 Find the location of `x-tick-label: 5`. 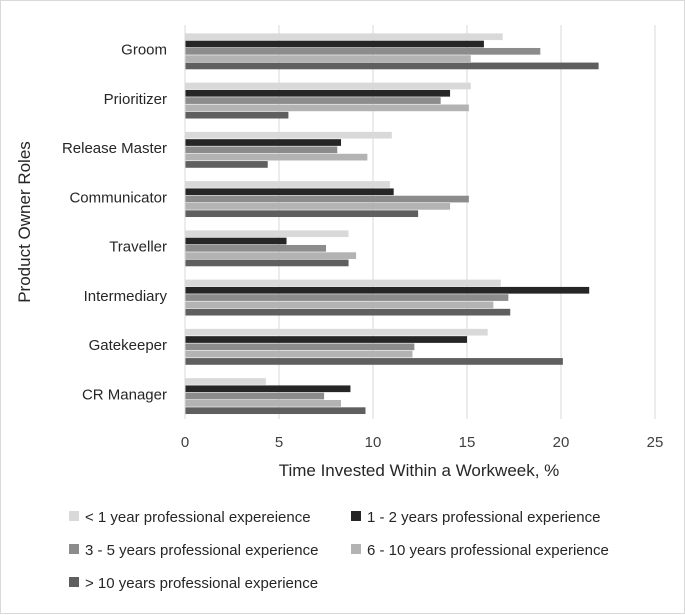

x-tick-label: 5 is located at coordinates (279, 442).